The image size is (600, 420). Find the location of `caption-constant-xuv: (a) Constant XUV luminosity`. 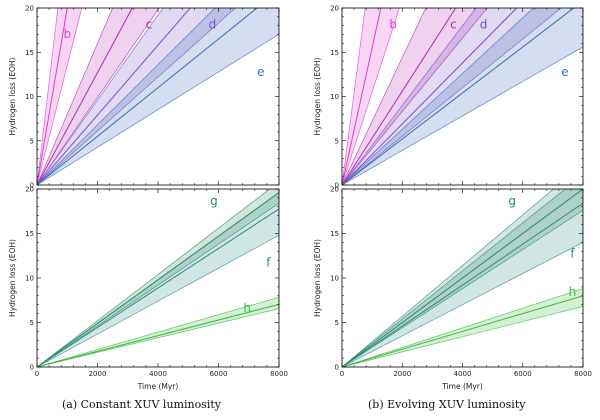

caption-constant-xuv: (a) Constant XUV luminosity is located at coordinates (141, 404).